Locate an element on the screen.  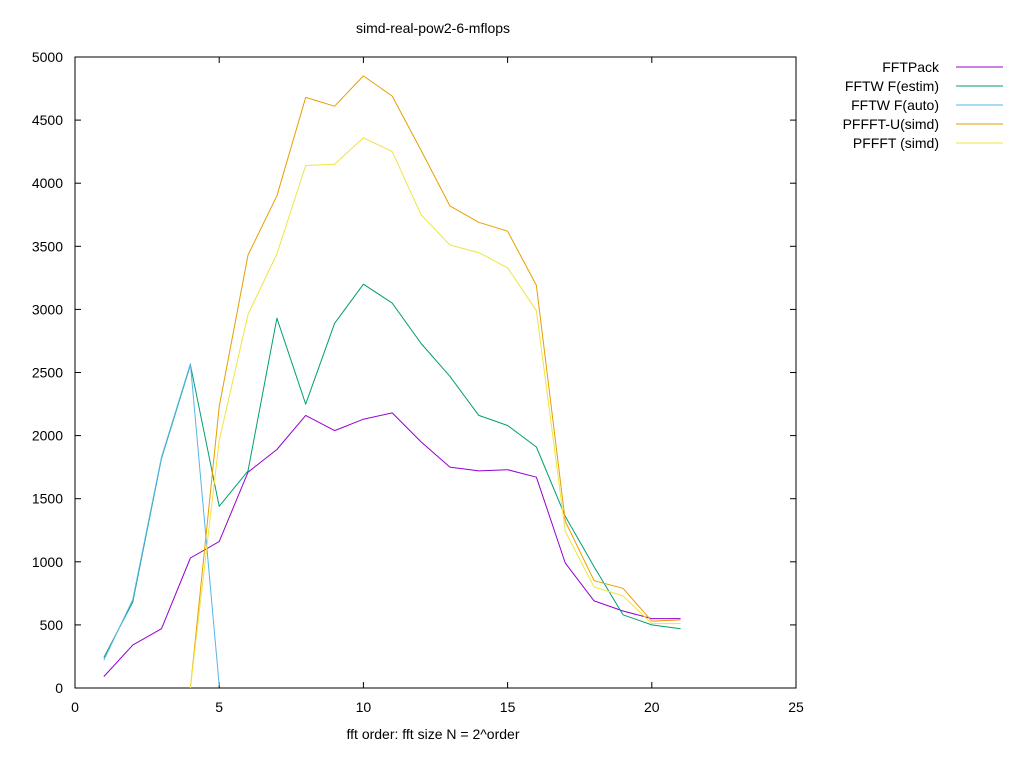
y-tick-label: 2000 is located at coordinates (47, 436).